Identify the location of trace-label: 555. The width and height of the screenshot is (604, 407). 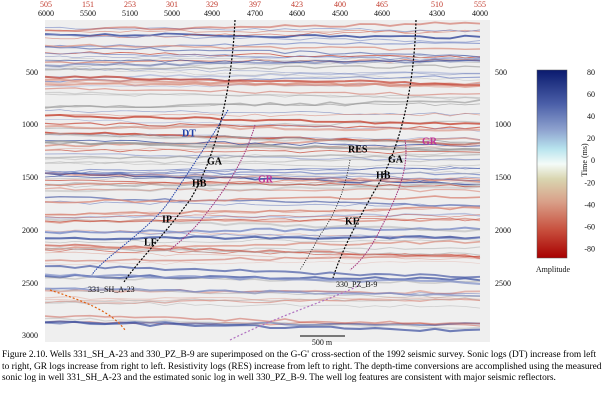
(480, 4).